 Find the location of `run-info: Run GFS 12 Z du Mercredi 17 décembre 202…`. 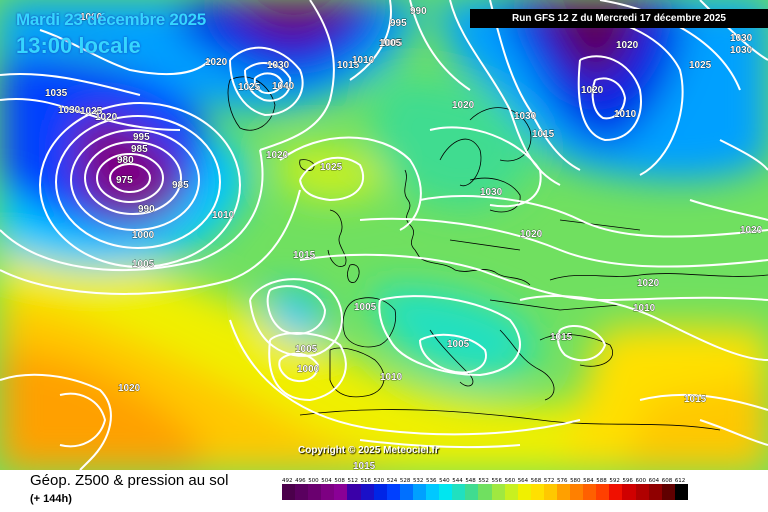

run-info: Run GFS 12 Z du Mercredi 17 décembre 202… is located at coordinates (619, 18).